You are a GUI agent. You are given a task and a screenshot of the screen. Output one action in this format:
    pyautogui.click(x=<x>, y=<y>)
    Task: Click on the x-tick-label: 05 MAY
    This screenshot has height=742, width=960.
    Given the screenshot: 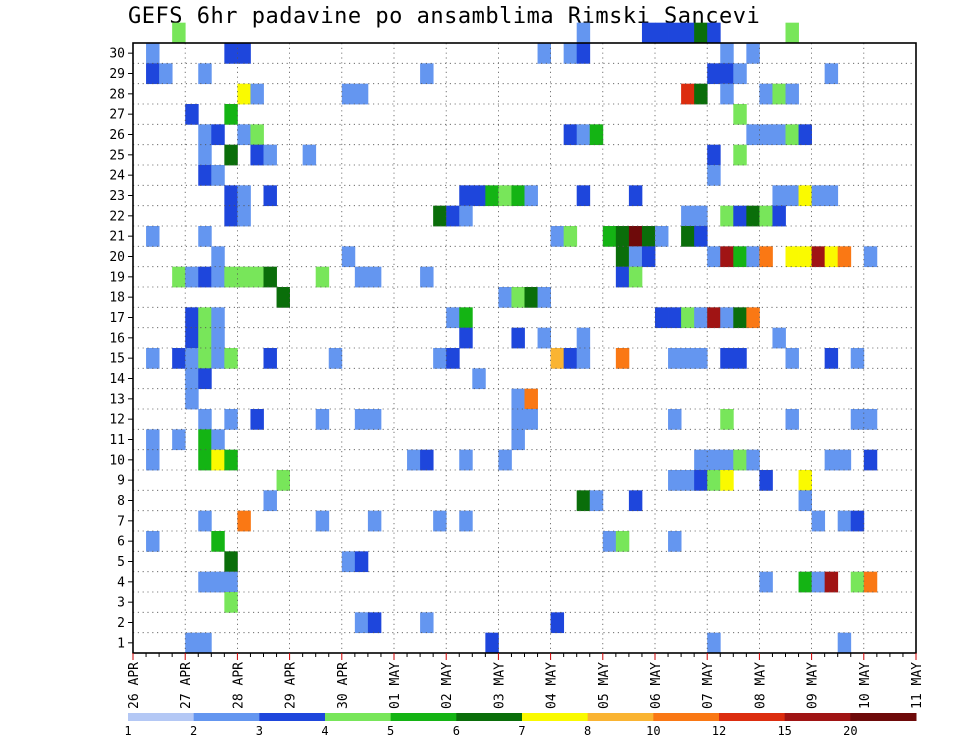 What is the action you would take?
    pyautogui.click(x=604, y=685)
    